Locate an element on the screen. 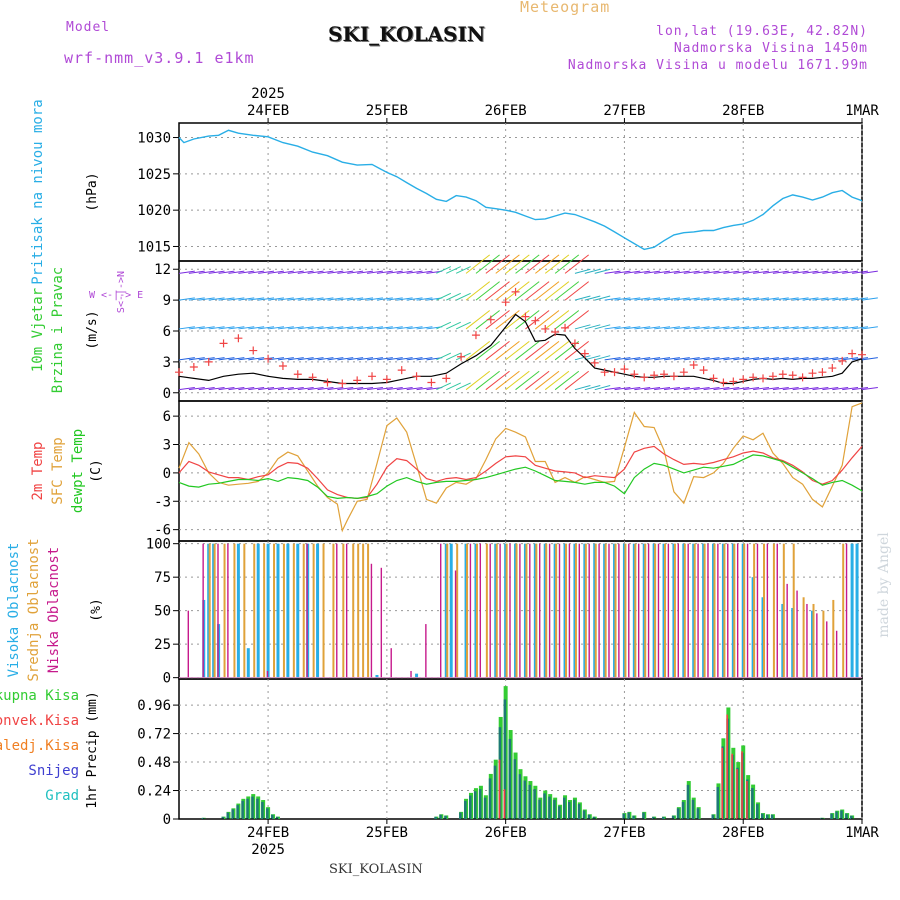 The image size is (900, 900). y-tick-label-pressure: 1015 is located at coordinates (154, 247).